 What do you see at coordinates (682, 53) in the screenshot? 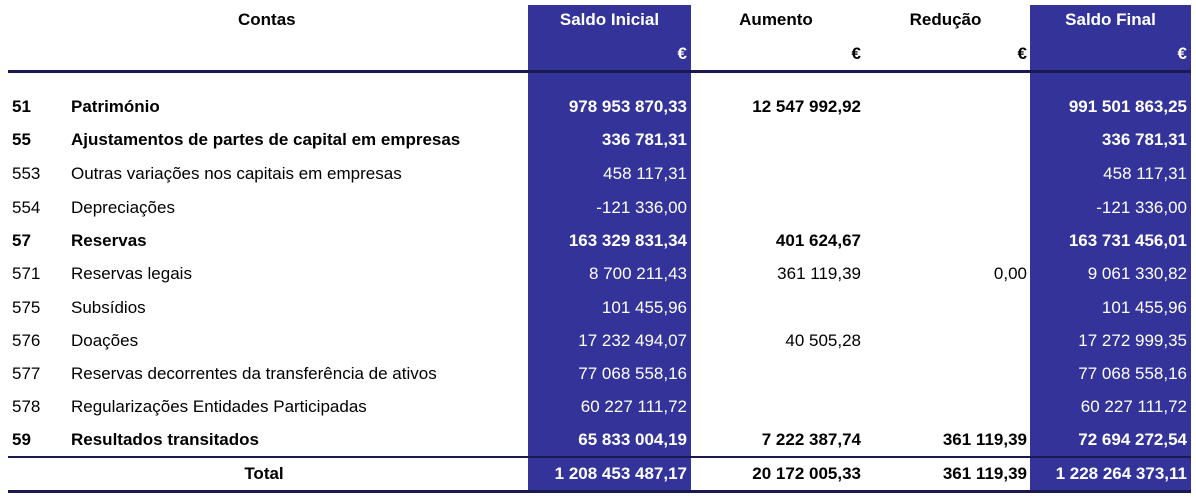
I see `currency-saldo-inicial: €` at bounding box center [682, 53].